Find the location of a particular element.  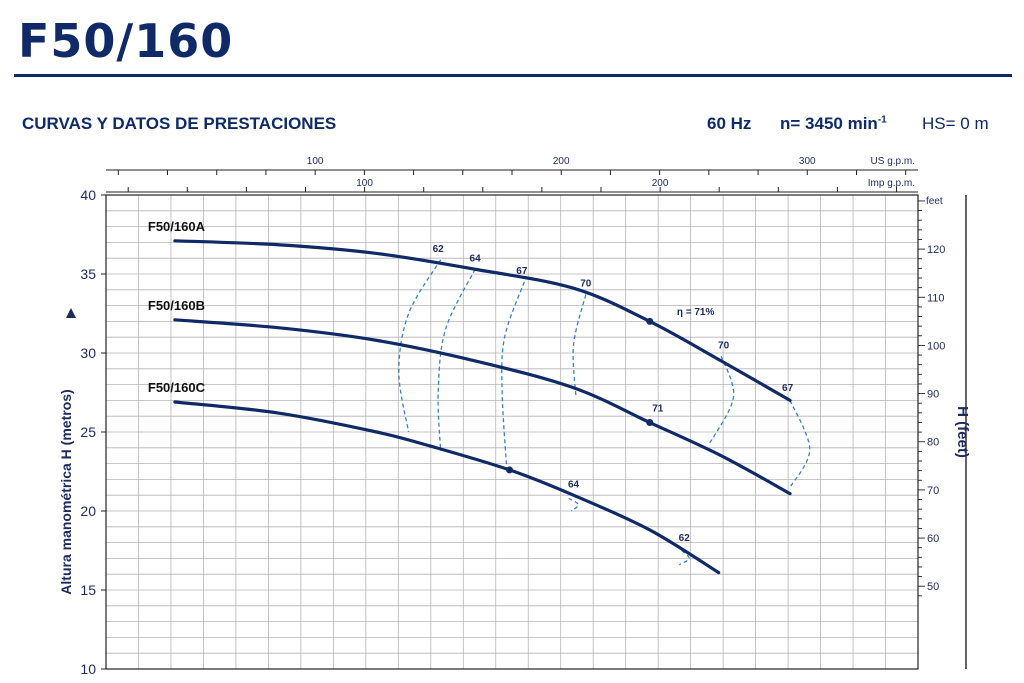

y2-tick-label: 90 is located at coordinates (933, 395).